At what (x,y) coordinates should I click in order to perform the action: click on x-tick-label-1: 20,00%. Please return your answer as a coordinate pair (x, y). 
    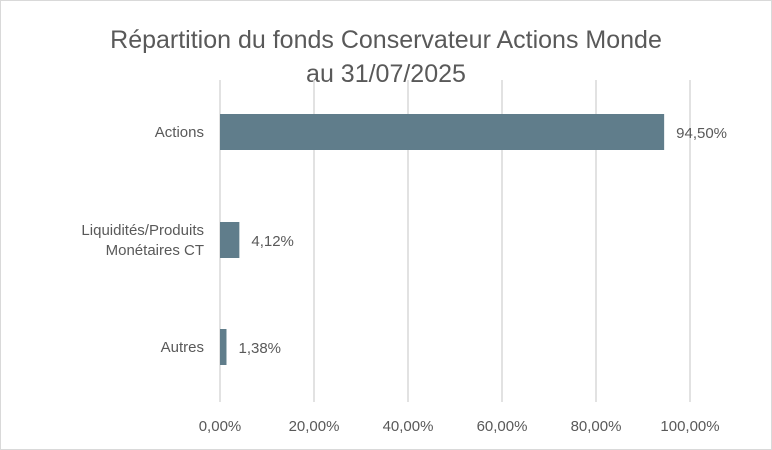
    Looking at the image, I should click on (314, 426).